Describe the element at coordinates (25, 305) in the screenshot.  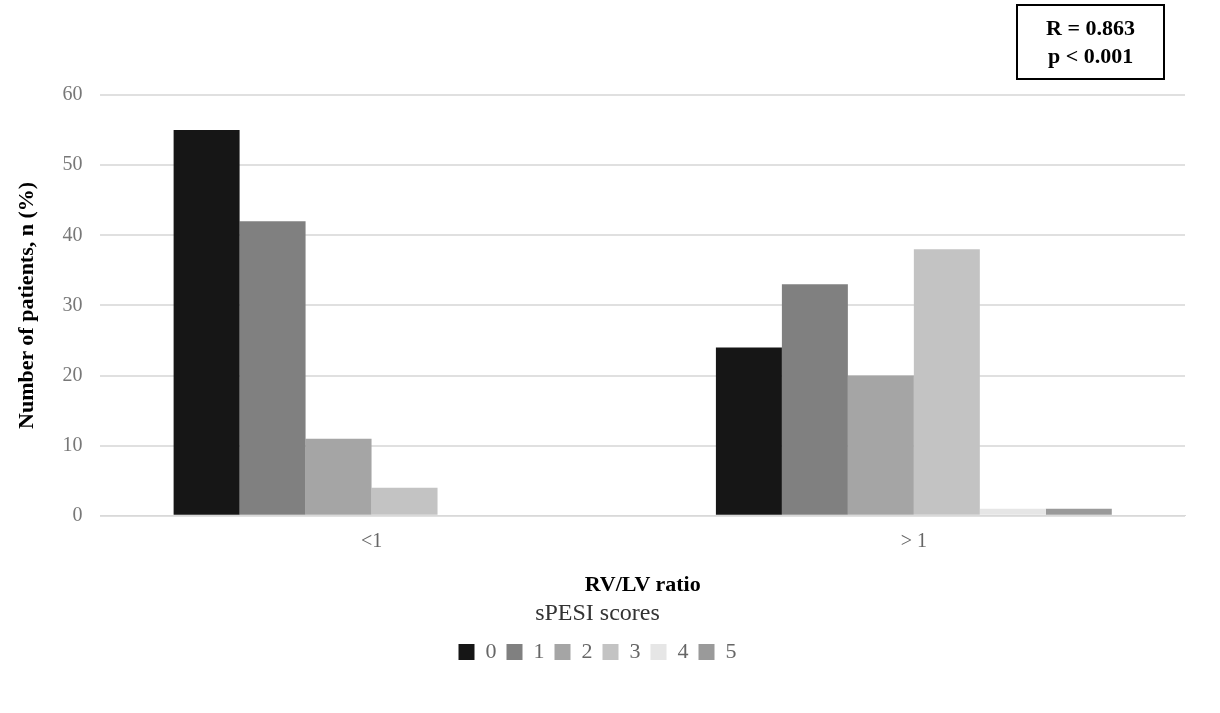
I see `y-axis-title: Number of patients, n (%)` at that location.